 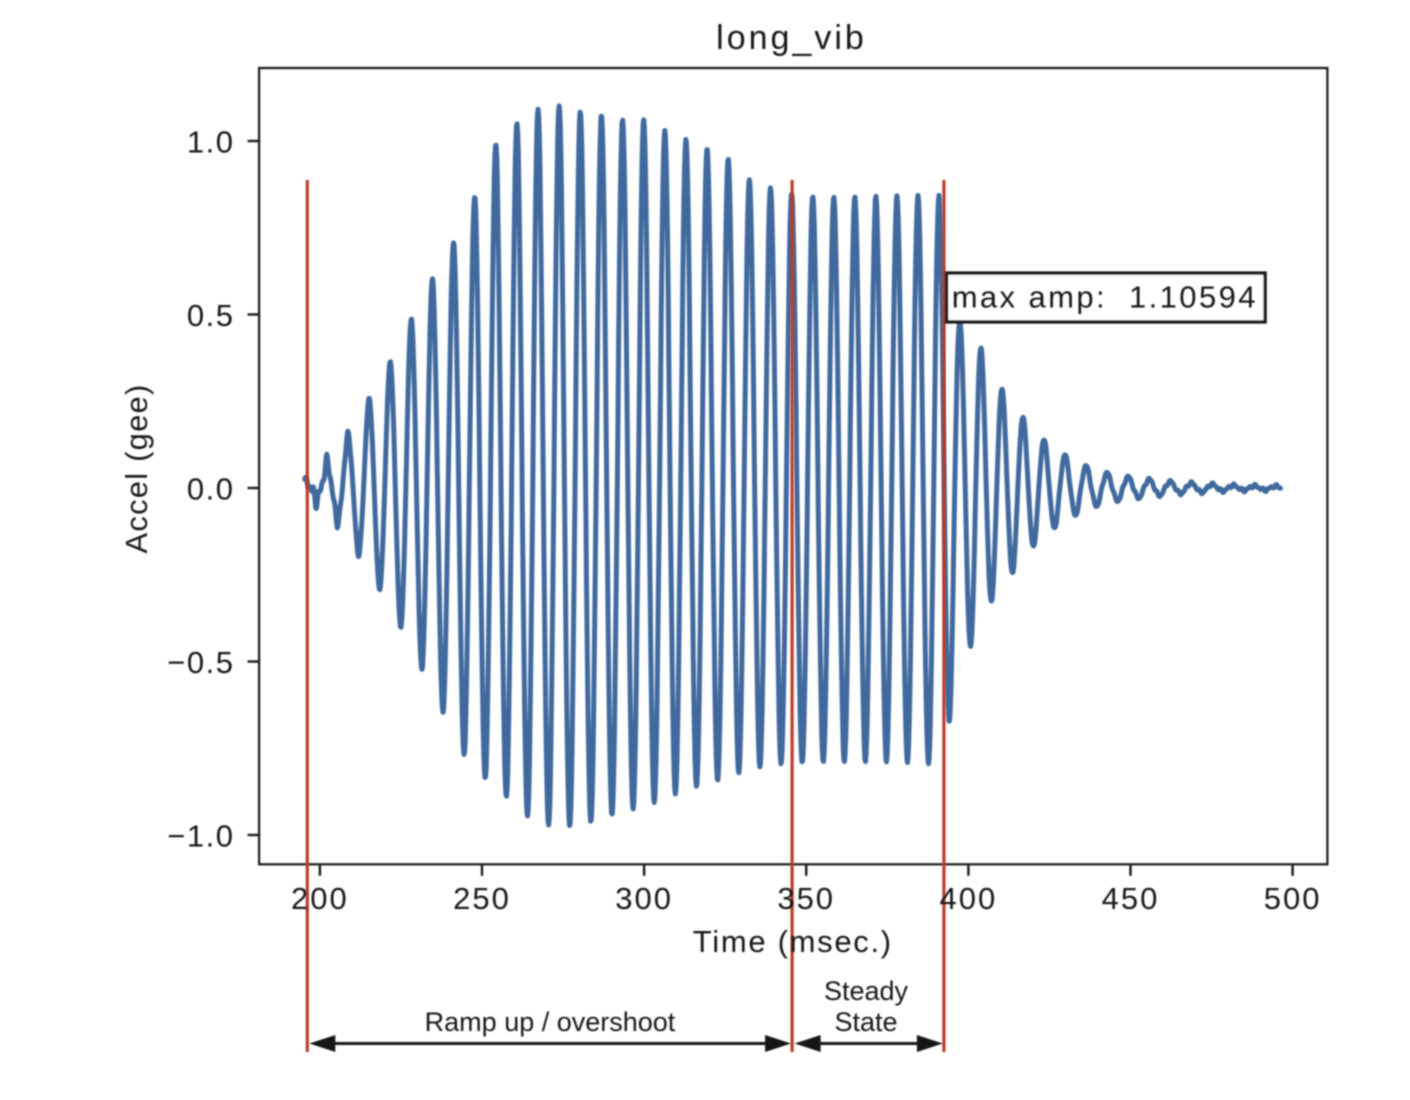 What do you see at coordinates (136, 469) in the screenshot?
I see `svg-text: Accel (gee)` at bounding box center [136, 469].